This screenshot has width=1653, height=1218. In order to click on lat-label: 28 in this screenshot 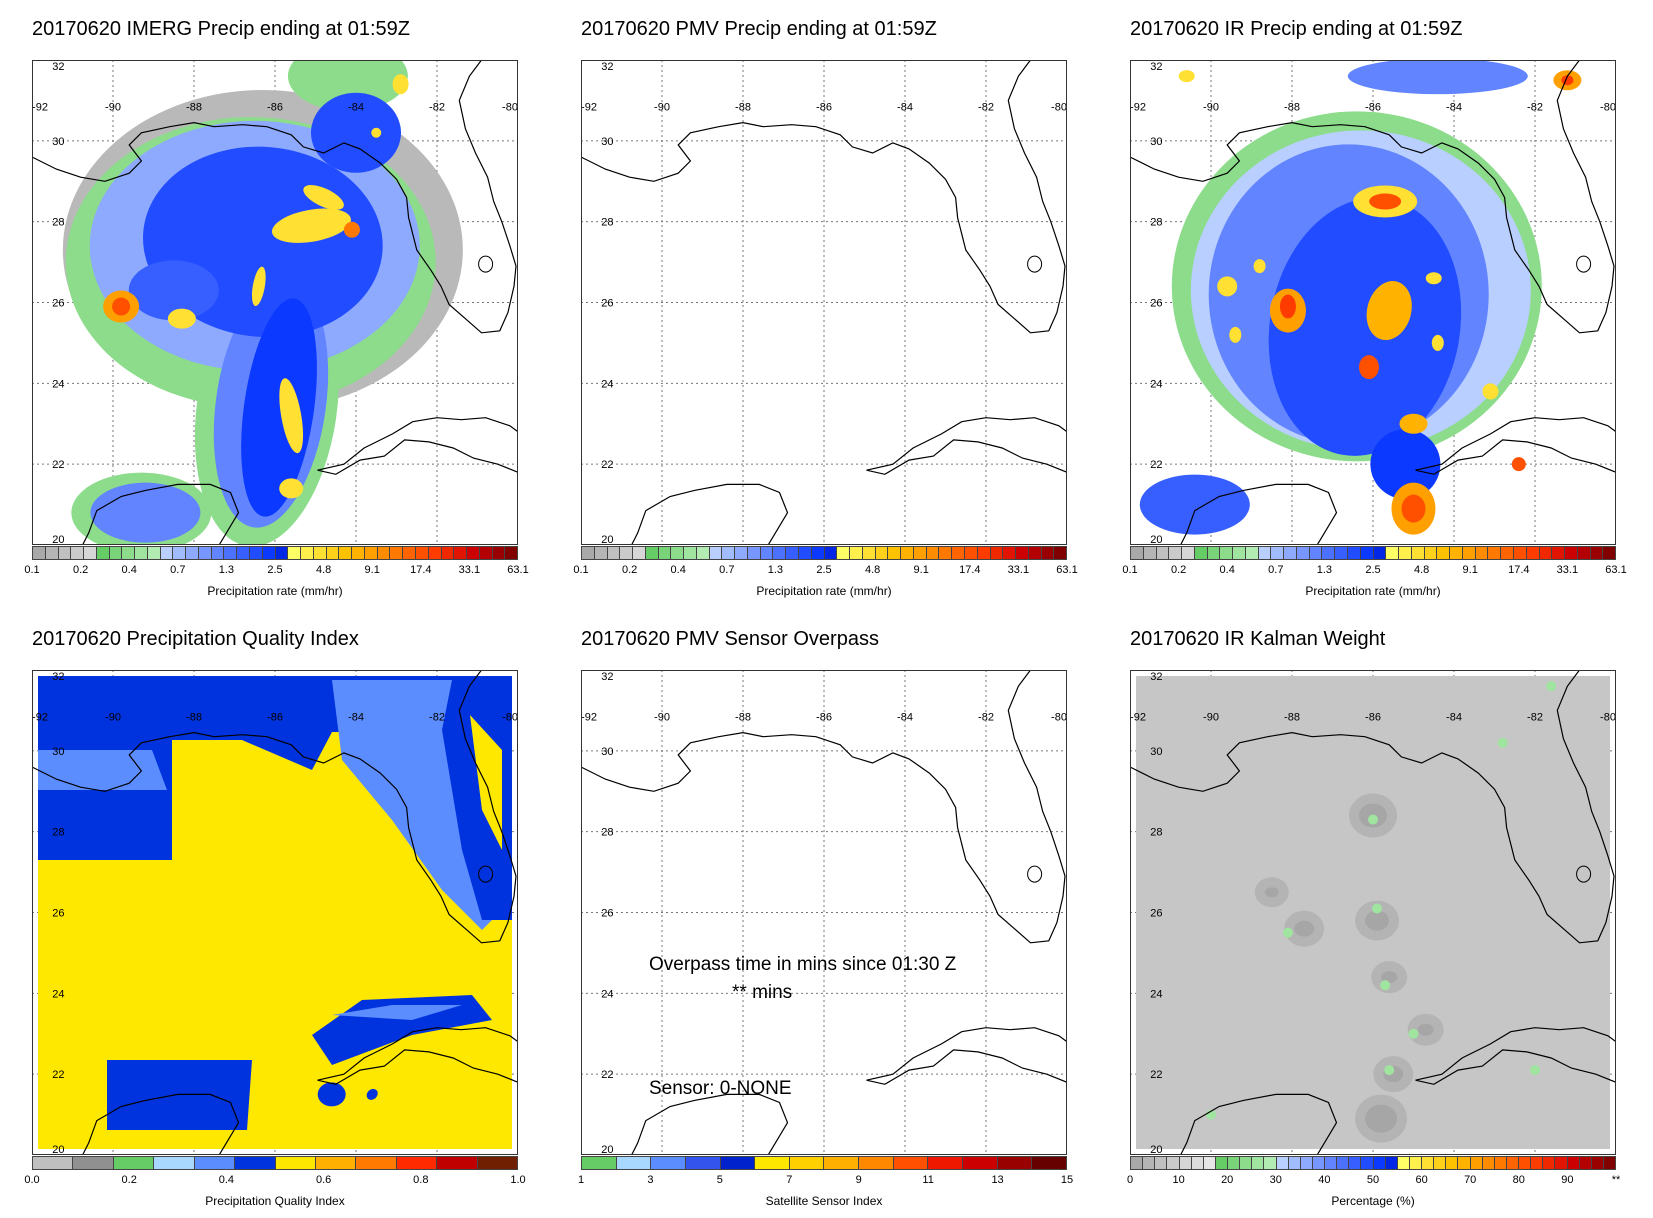, I will do `click(607, 833)`.